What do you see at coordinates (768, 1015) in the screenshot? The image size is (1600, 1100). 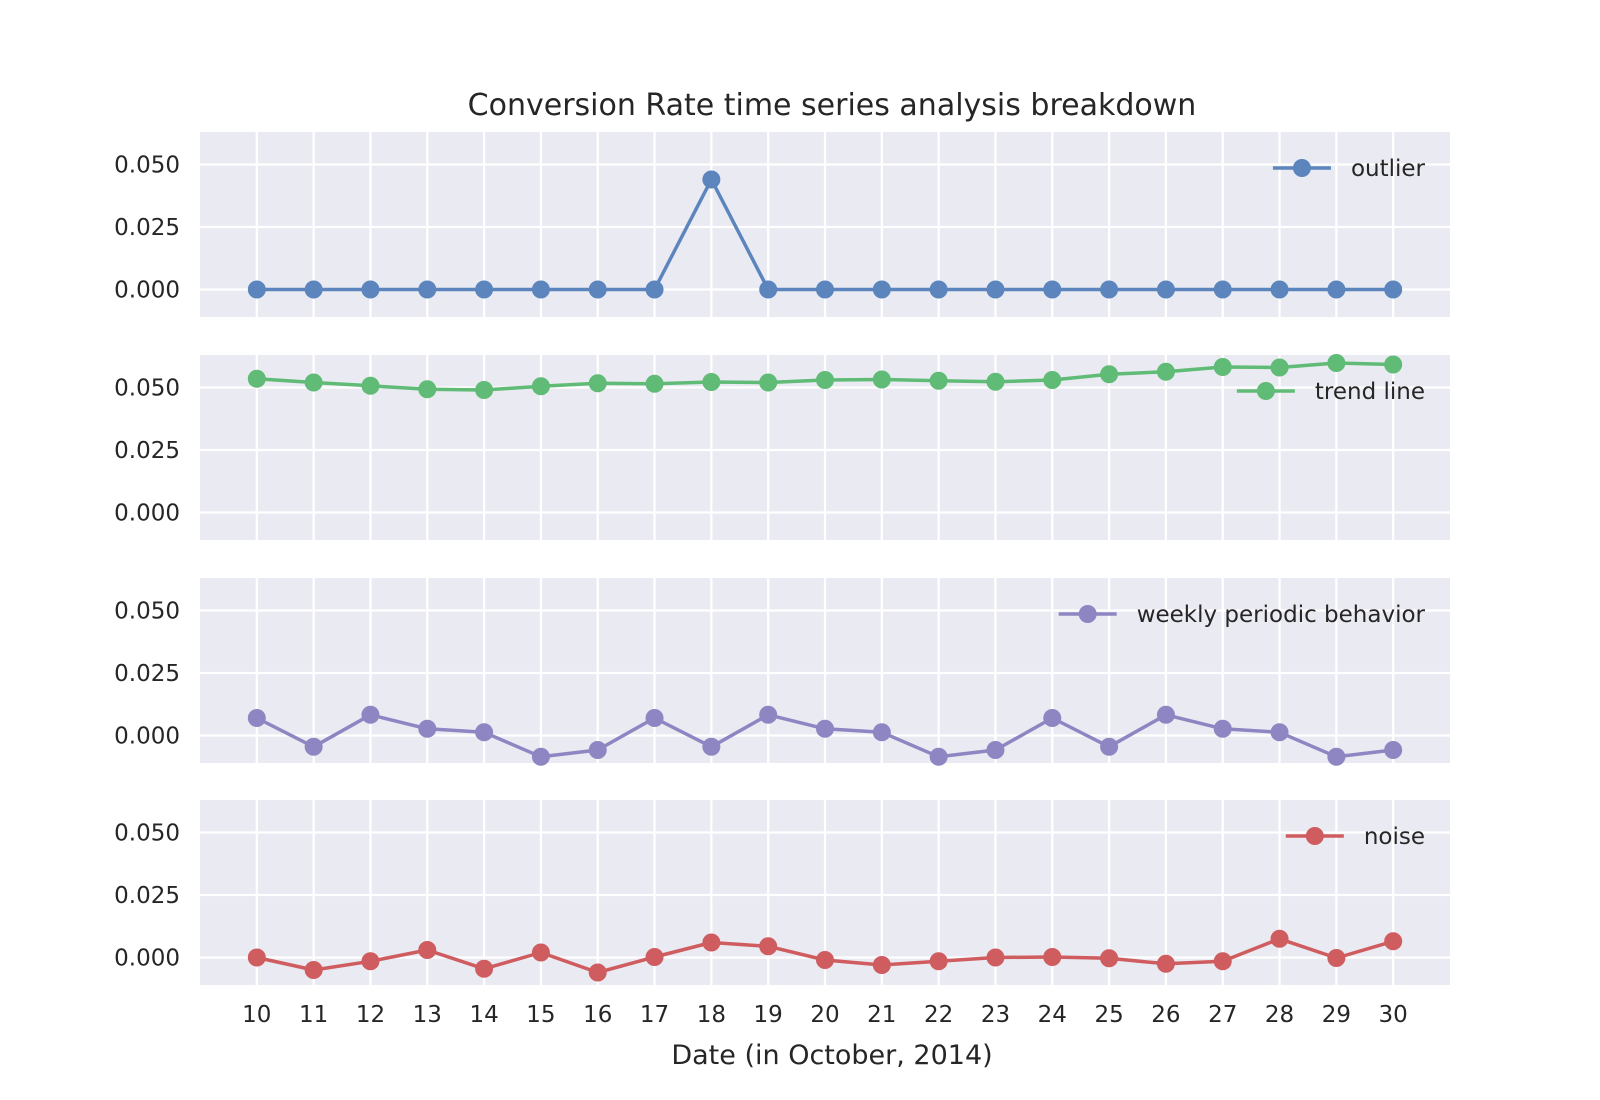 I see `x-tick-label: 19` at bounding box center [768, 1015].